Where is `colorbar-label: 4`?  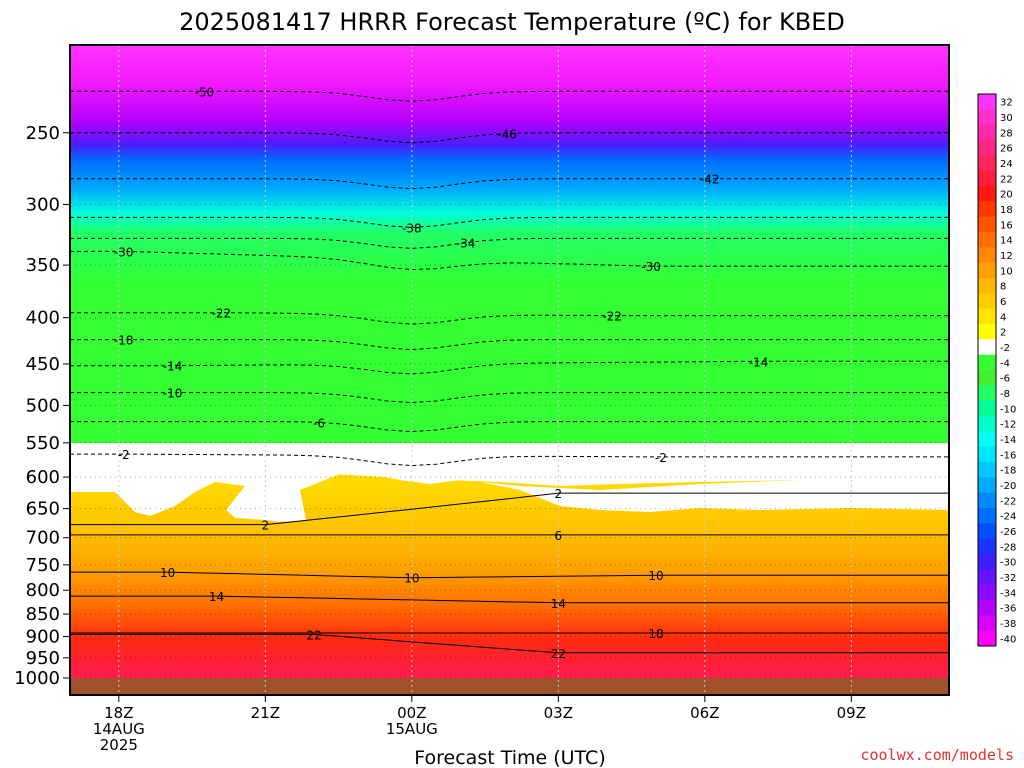
colorbar-label: 4 is located at coordinates (1003, 317).